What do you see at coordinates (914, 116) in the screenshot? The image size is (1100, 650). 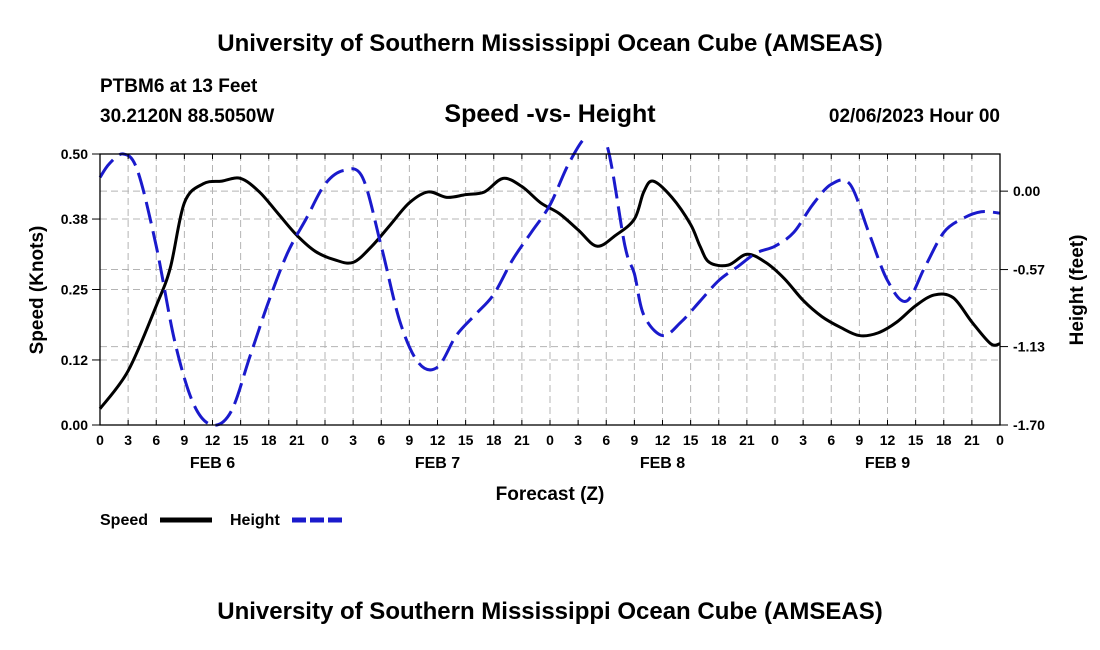 I see `forecast-date: 02/06/2023 Hour 00` at bounding box center [914, 116].